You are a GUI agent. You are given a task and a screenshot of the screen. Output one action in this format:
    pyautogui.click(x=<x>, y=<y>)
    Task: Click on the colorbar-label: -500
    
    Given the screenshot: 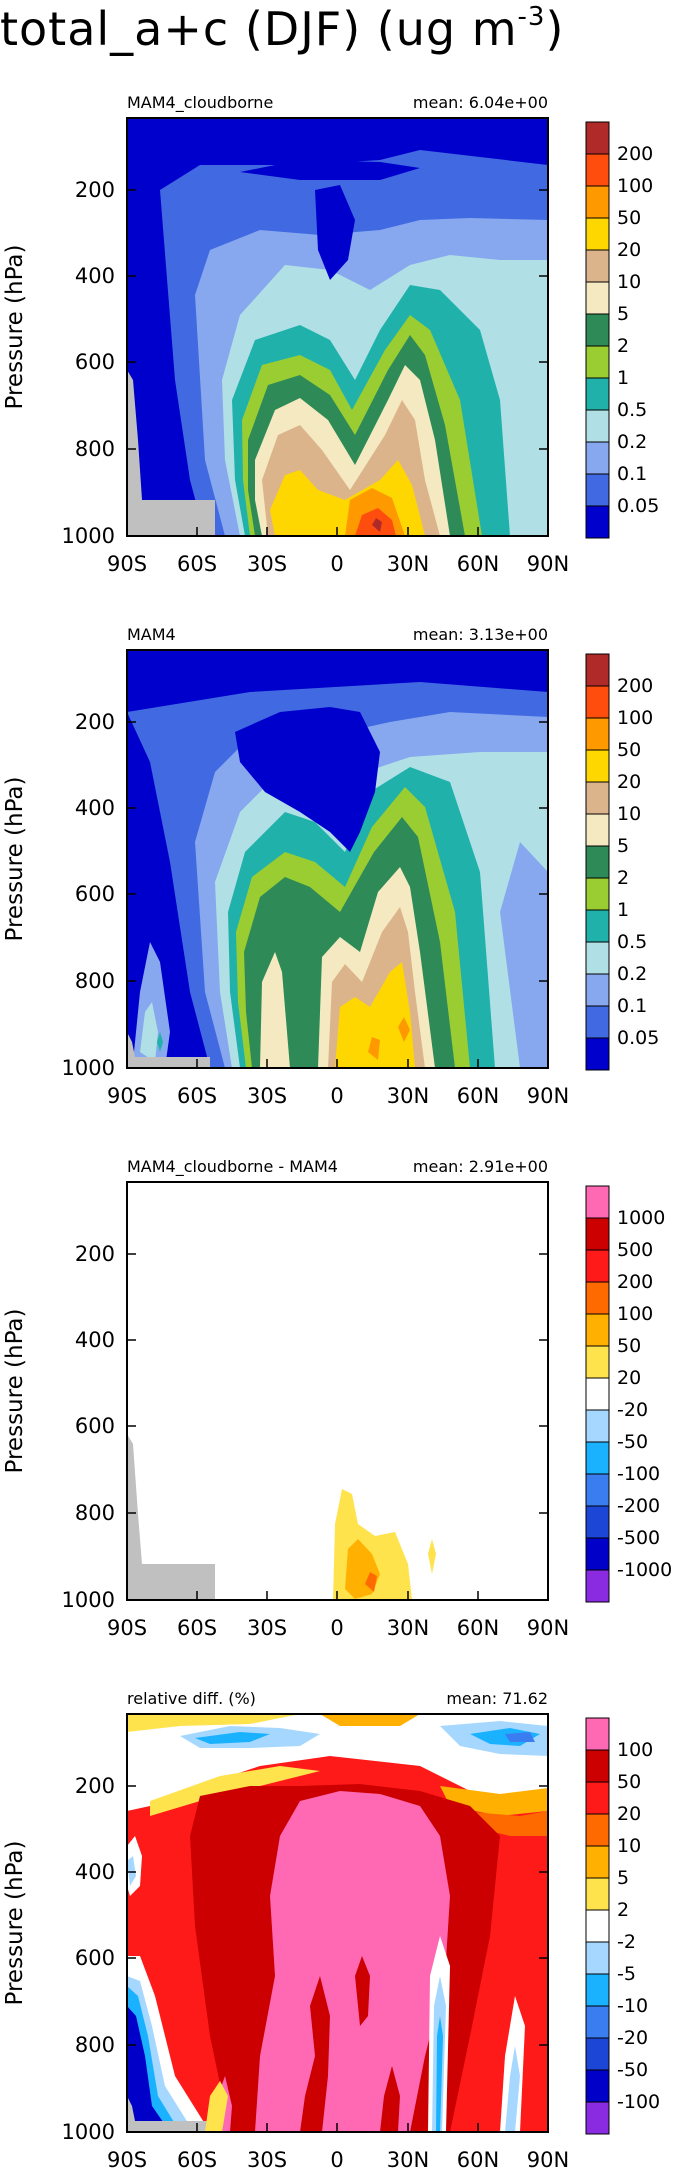 What is the action you would take?
    pyautogui.click(x=638, y=1538)
    